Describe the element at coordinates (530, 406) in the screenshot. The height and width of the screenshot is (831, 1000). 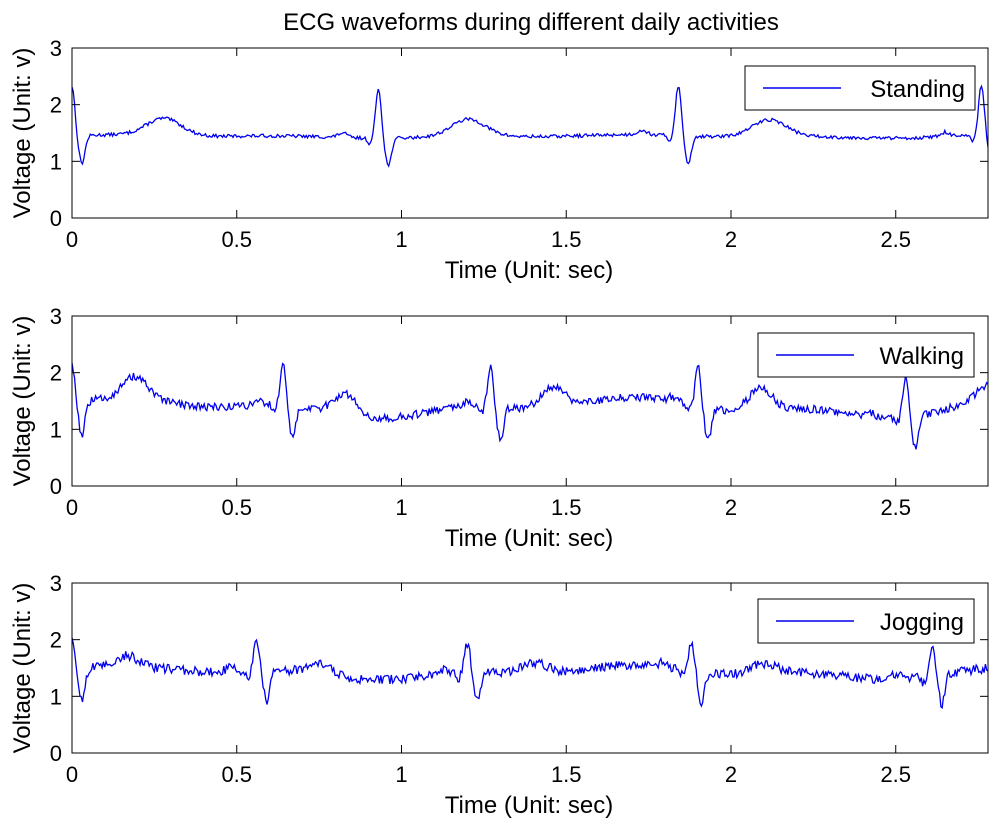
I see `ecg-line-walking` at that location.